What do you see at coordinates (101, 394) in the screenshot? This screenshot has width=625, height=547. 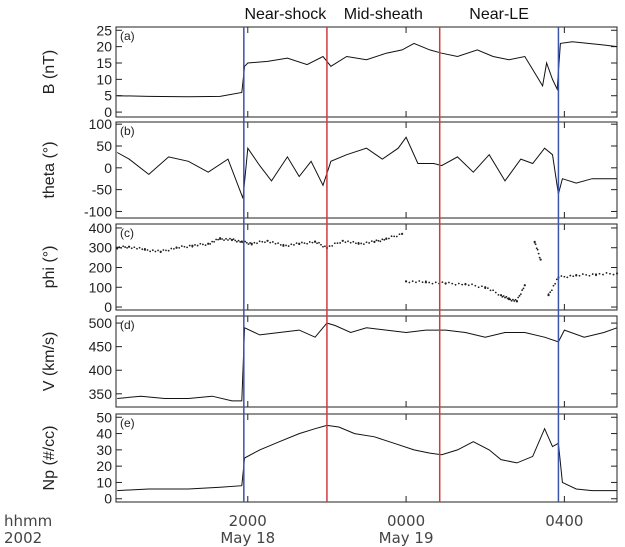 I see `y-tick-label: 350` at bounding box center [101, 394].